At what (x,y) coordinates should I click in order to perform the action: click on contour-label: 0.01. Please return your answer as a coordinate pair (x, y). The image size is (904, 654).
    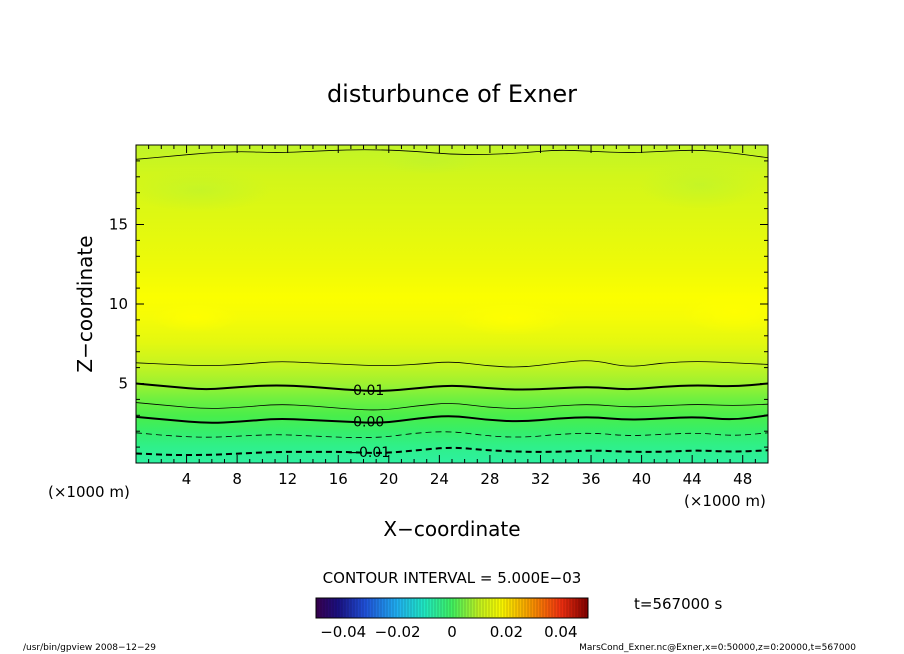
    Looking at the image, I should click on (368, 391).